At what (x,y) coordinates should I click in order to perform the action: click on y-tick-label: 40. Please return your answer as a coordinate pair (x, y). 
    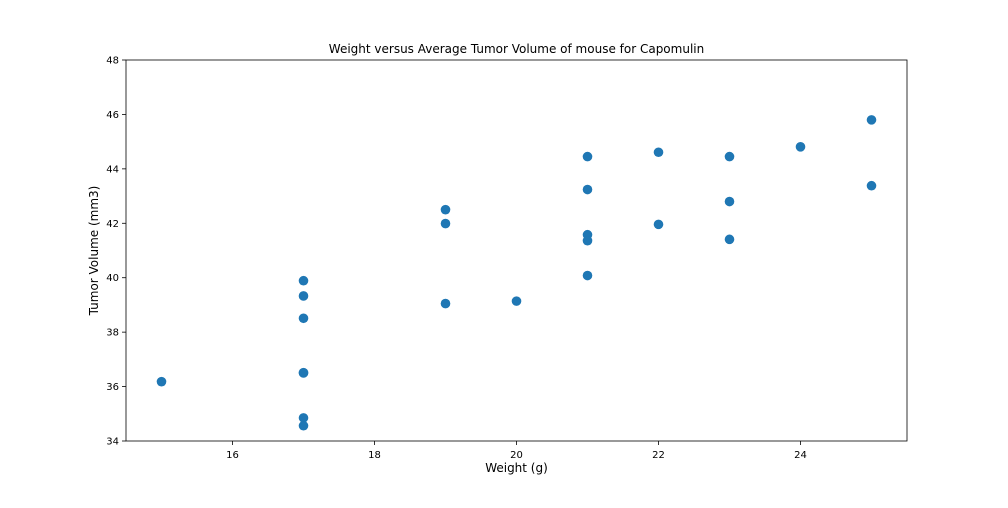
    Looking at the image, I should click on (112, 278).